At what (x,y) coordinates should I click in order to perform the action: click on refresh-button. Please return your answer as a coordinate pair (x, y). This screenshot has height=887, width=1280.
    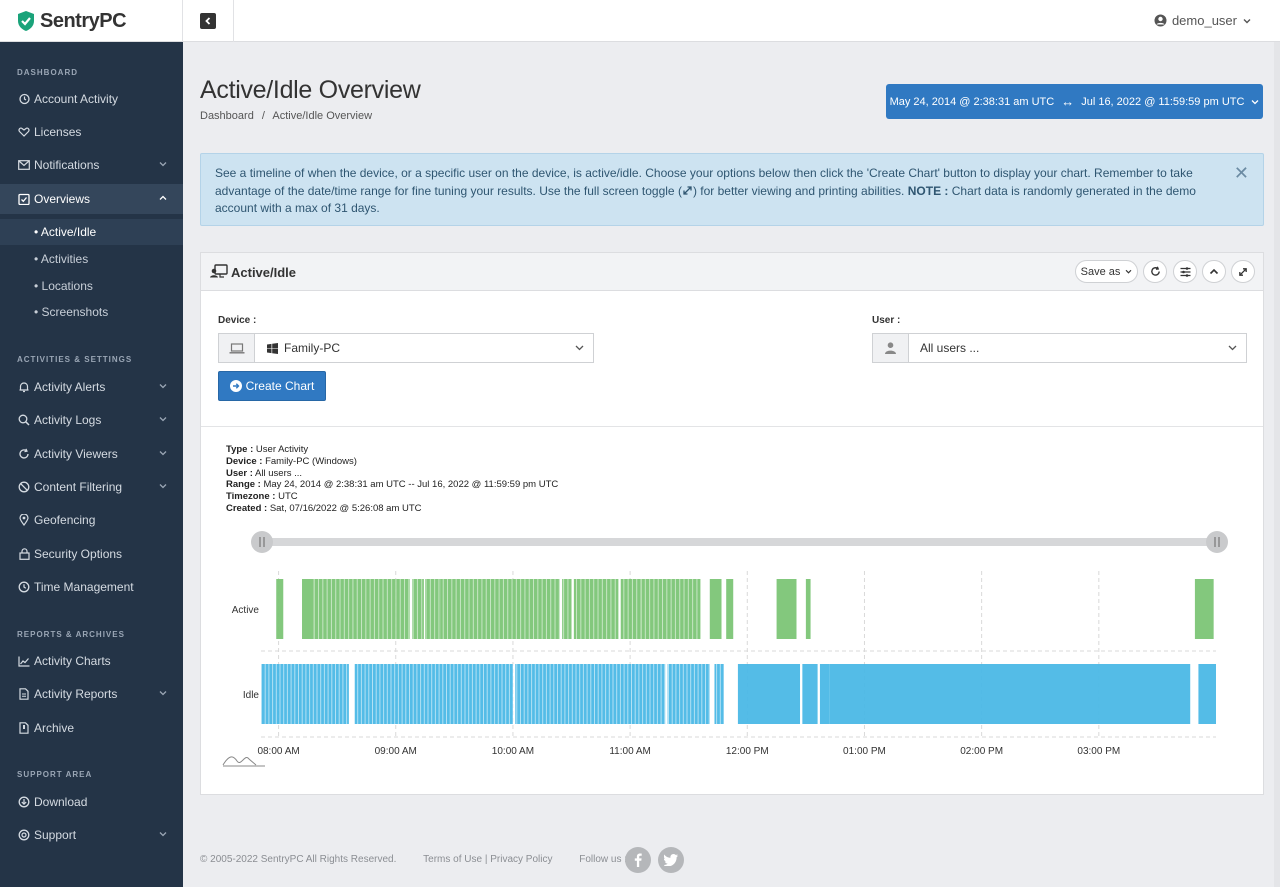
    Looking at the image, I should click on (1155, 271).